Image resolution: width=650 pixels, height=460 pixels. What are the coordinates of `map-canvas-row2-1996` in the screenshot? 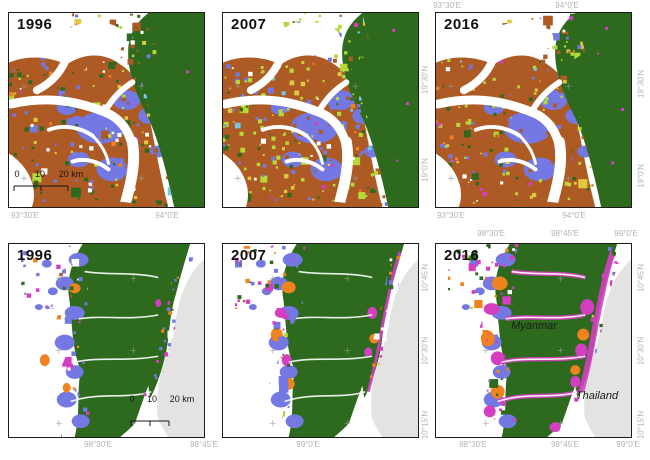 It's located at (106, 340).